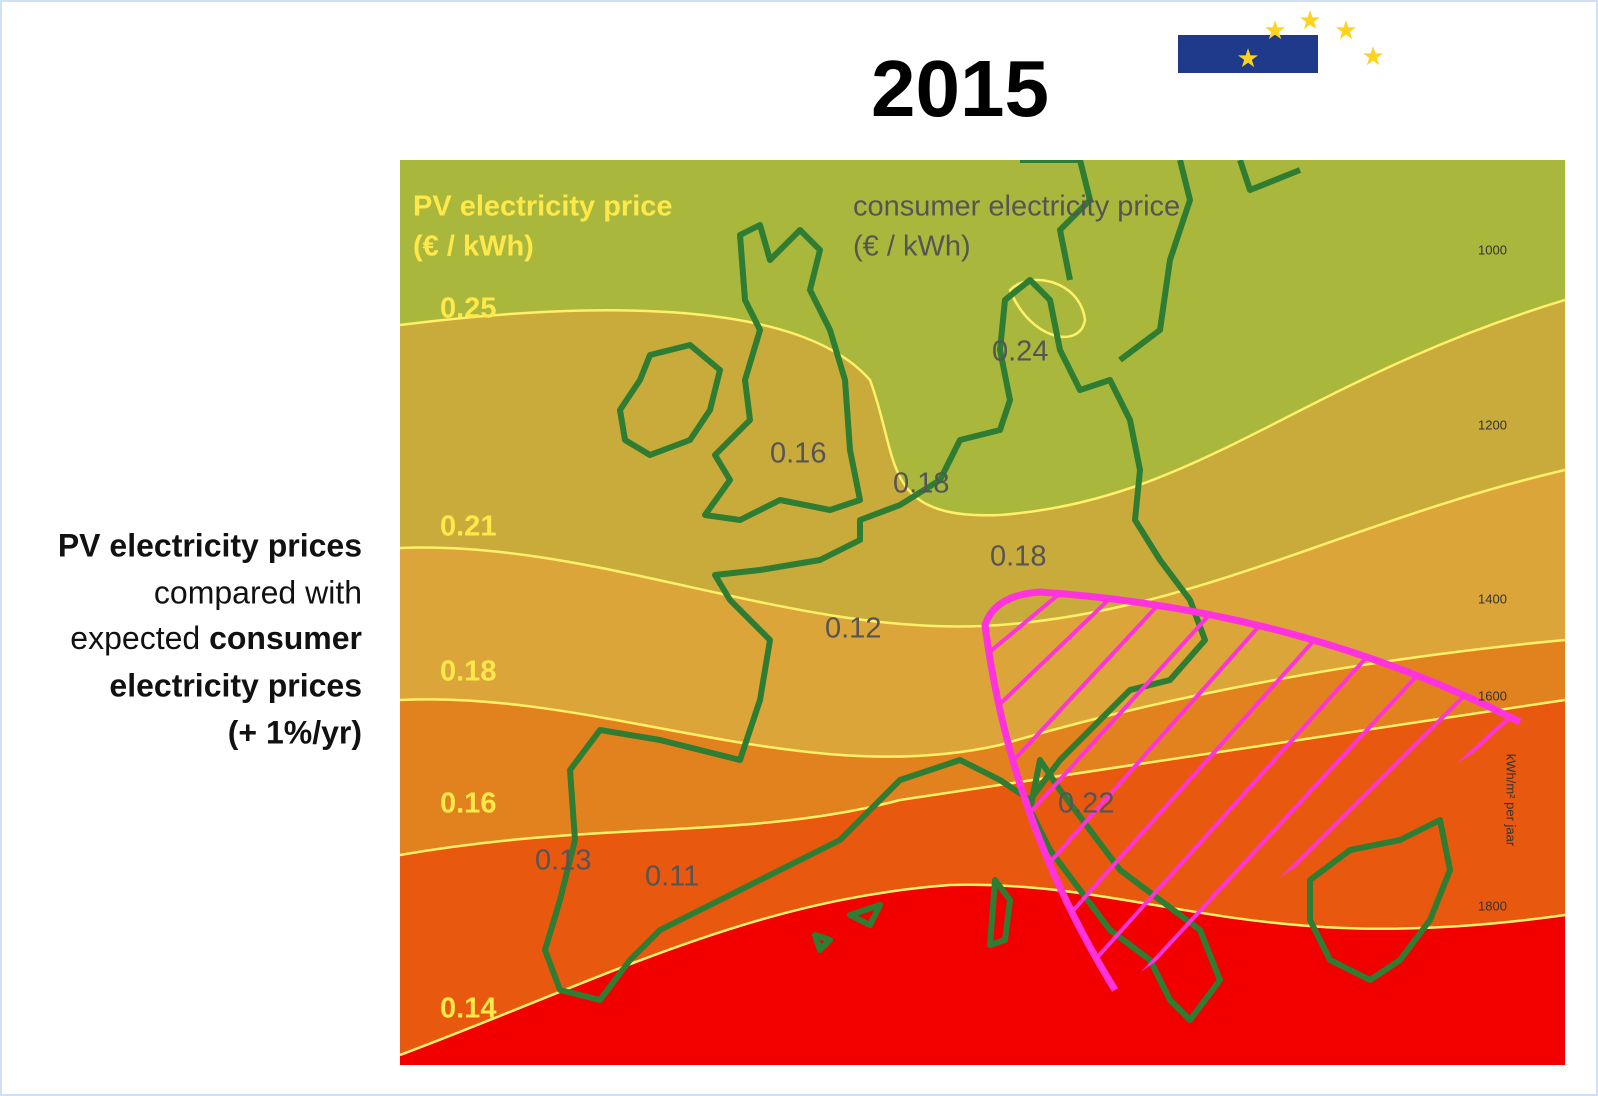 The image size is (1598, 1096). I want to click on band, so click(982, 974).